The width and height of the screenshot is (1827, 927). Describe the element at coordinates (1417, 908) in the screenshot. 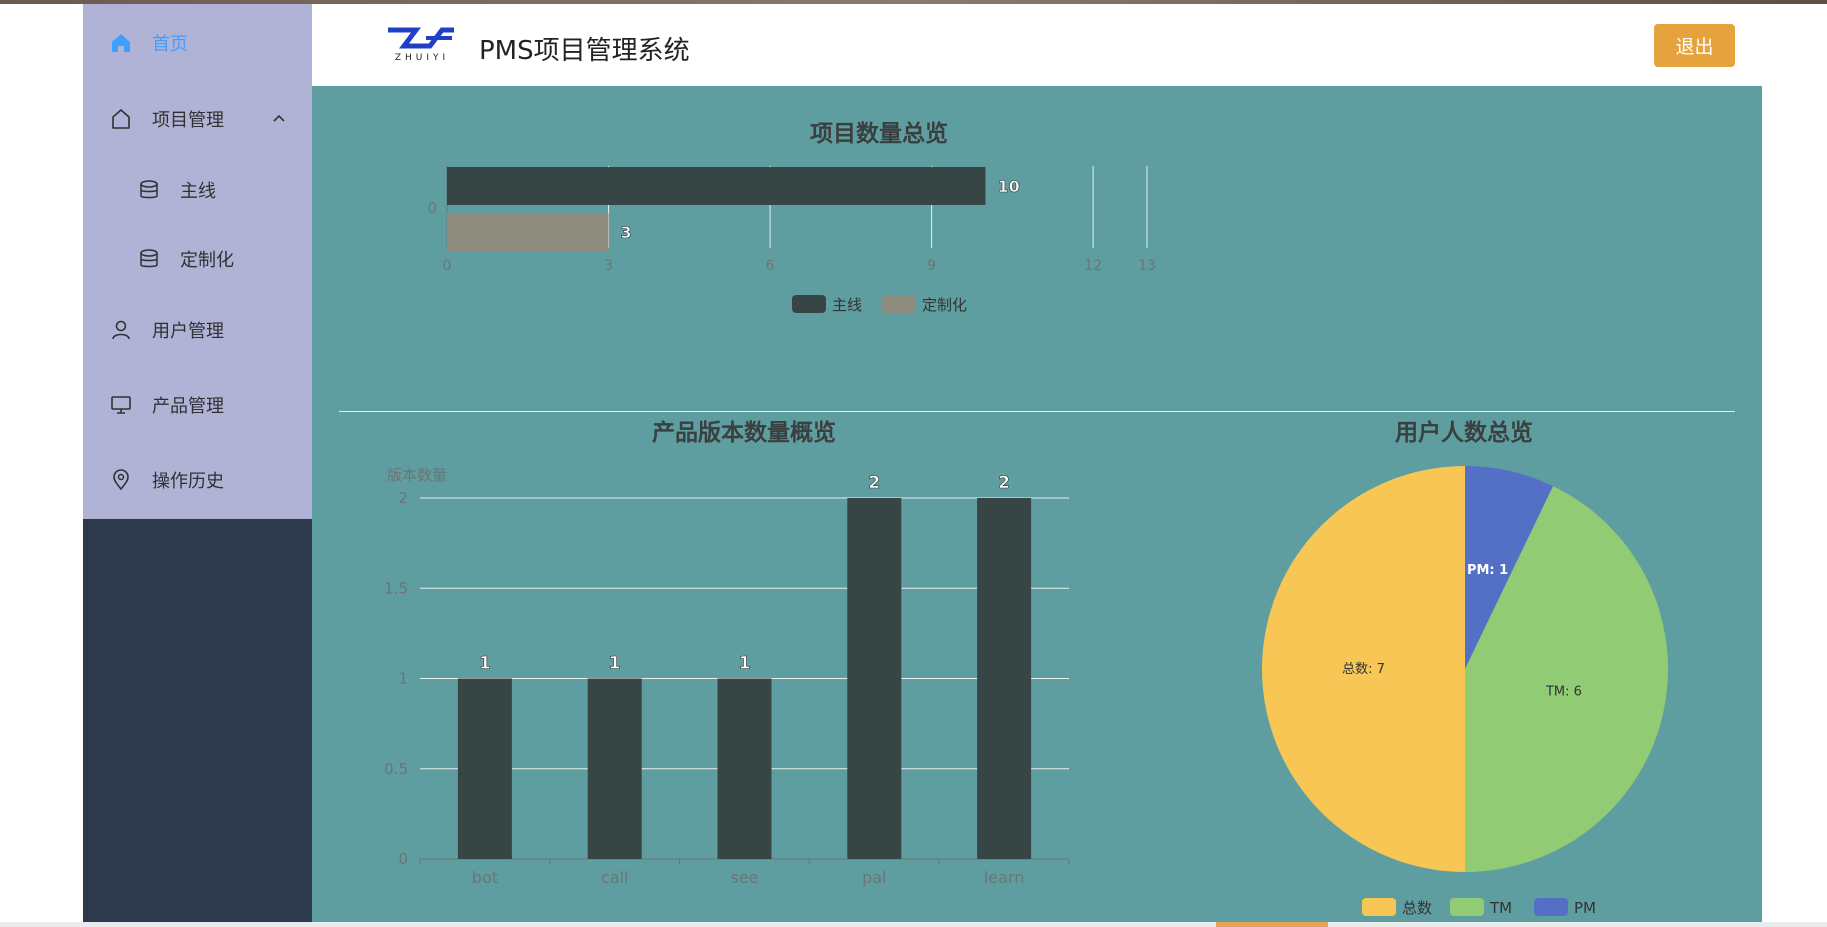

I see `legend-label: 总数` at that location.